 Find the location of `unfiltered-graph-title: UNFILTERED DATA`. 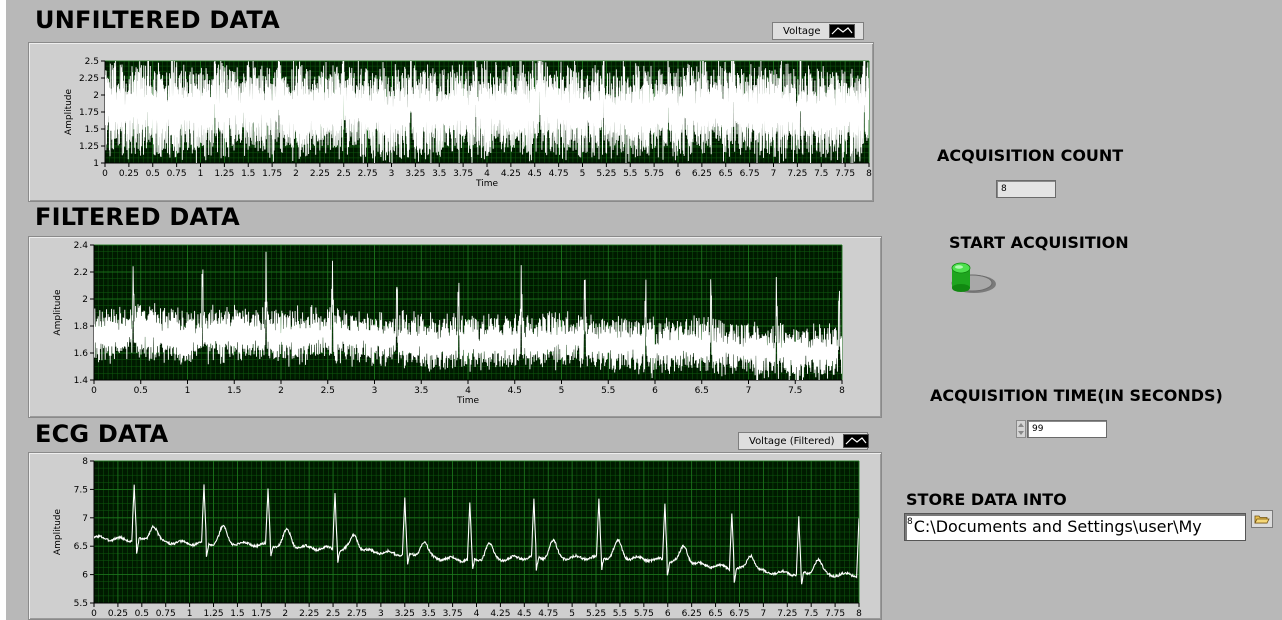

unfiltered-graph-title: UNFILTERED DATA is located at coordinates (157, 20).